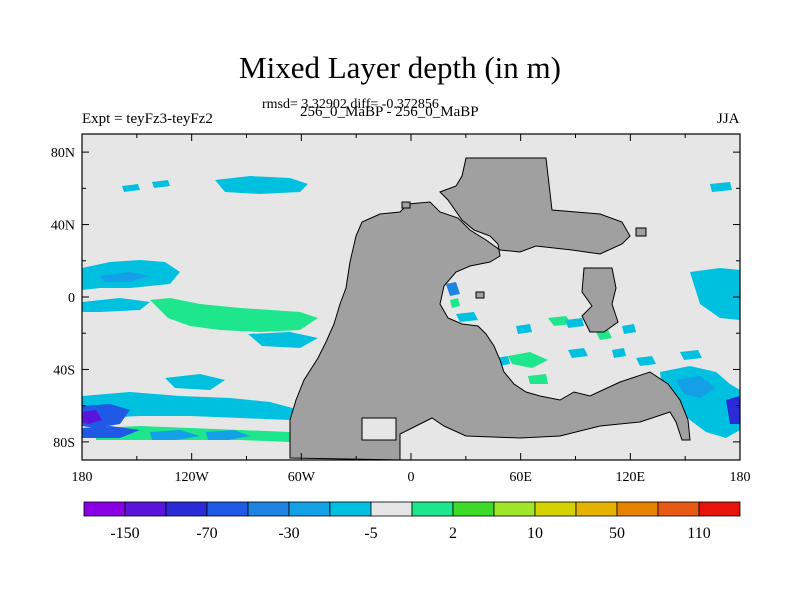  What do you see at coordinates (411, 477) in the screenshot?
I see `x-tick-label: 0` at bounding box center [411, 477].